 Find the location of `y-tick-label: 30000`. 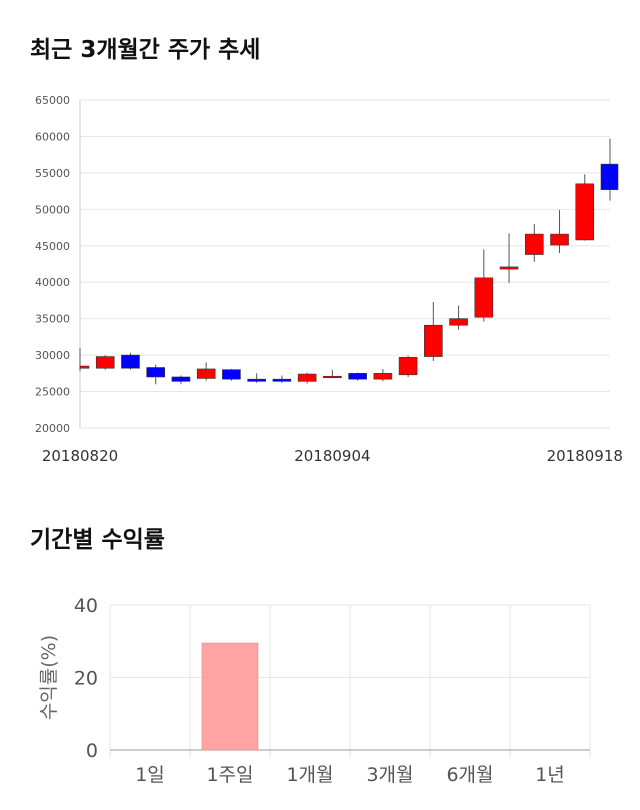

y-tick-label: 30000 is located at coordinates (52, 355).